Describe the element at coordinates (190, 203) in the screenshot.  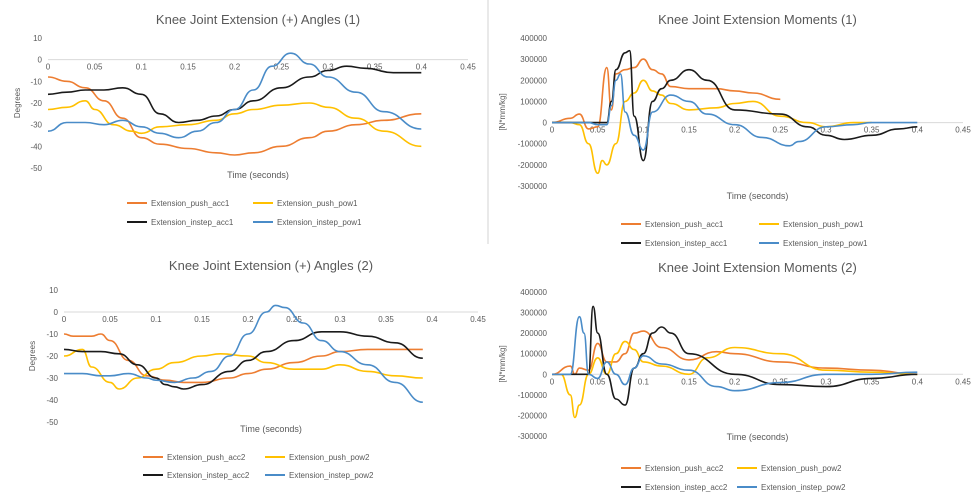
I see `legend-label: Extension_push_acc1` at that location.